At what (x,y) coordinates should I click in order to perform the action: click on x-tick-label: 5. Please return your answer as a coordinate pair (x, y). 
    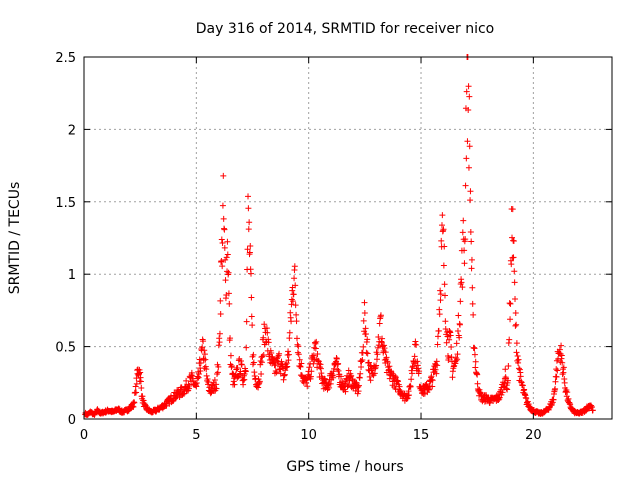
    Looking at the image, I should click on (196, 435).